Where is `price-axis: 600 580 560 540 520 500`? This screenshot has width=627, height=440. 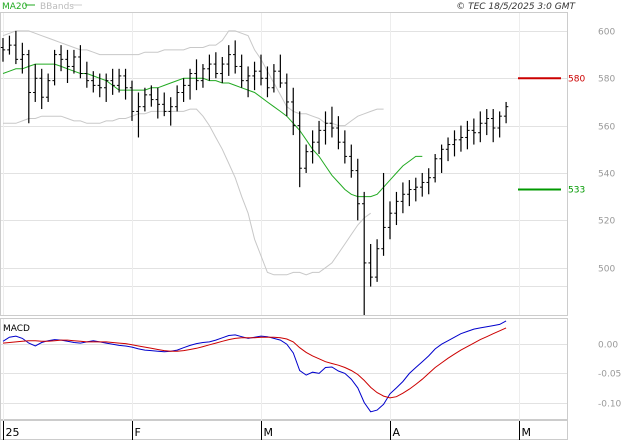 price-axis: 600 580 560 540 520 500 is located at coordinates (606, 151).